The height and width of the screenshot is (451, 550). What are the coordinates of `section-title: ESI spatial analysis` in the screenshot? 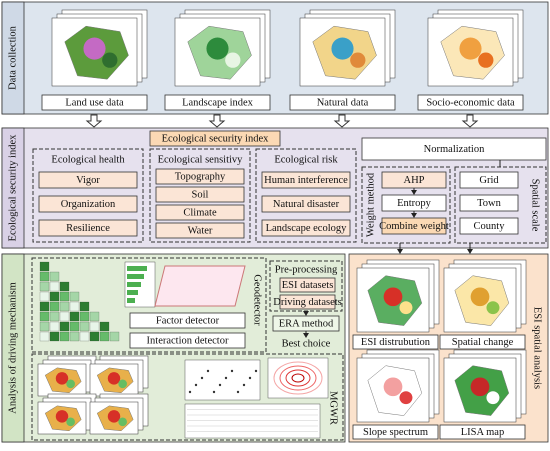 It's located at (537, 348).